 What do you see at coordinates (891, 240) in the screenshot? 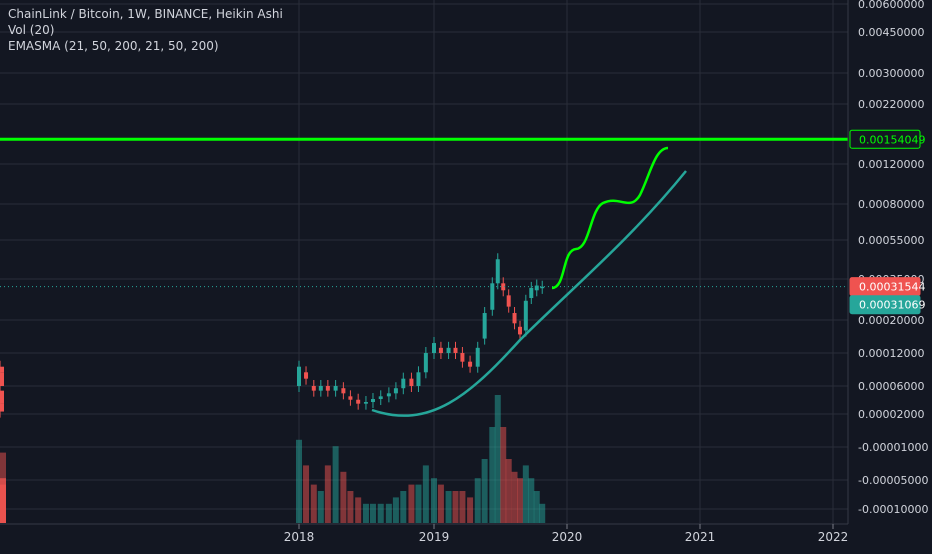
I see `price-tick-label: 0.00055000` at bounding box center [891, 240].